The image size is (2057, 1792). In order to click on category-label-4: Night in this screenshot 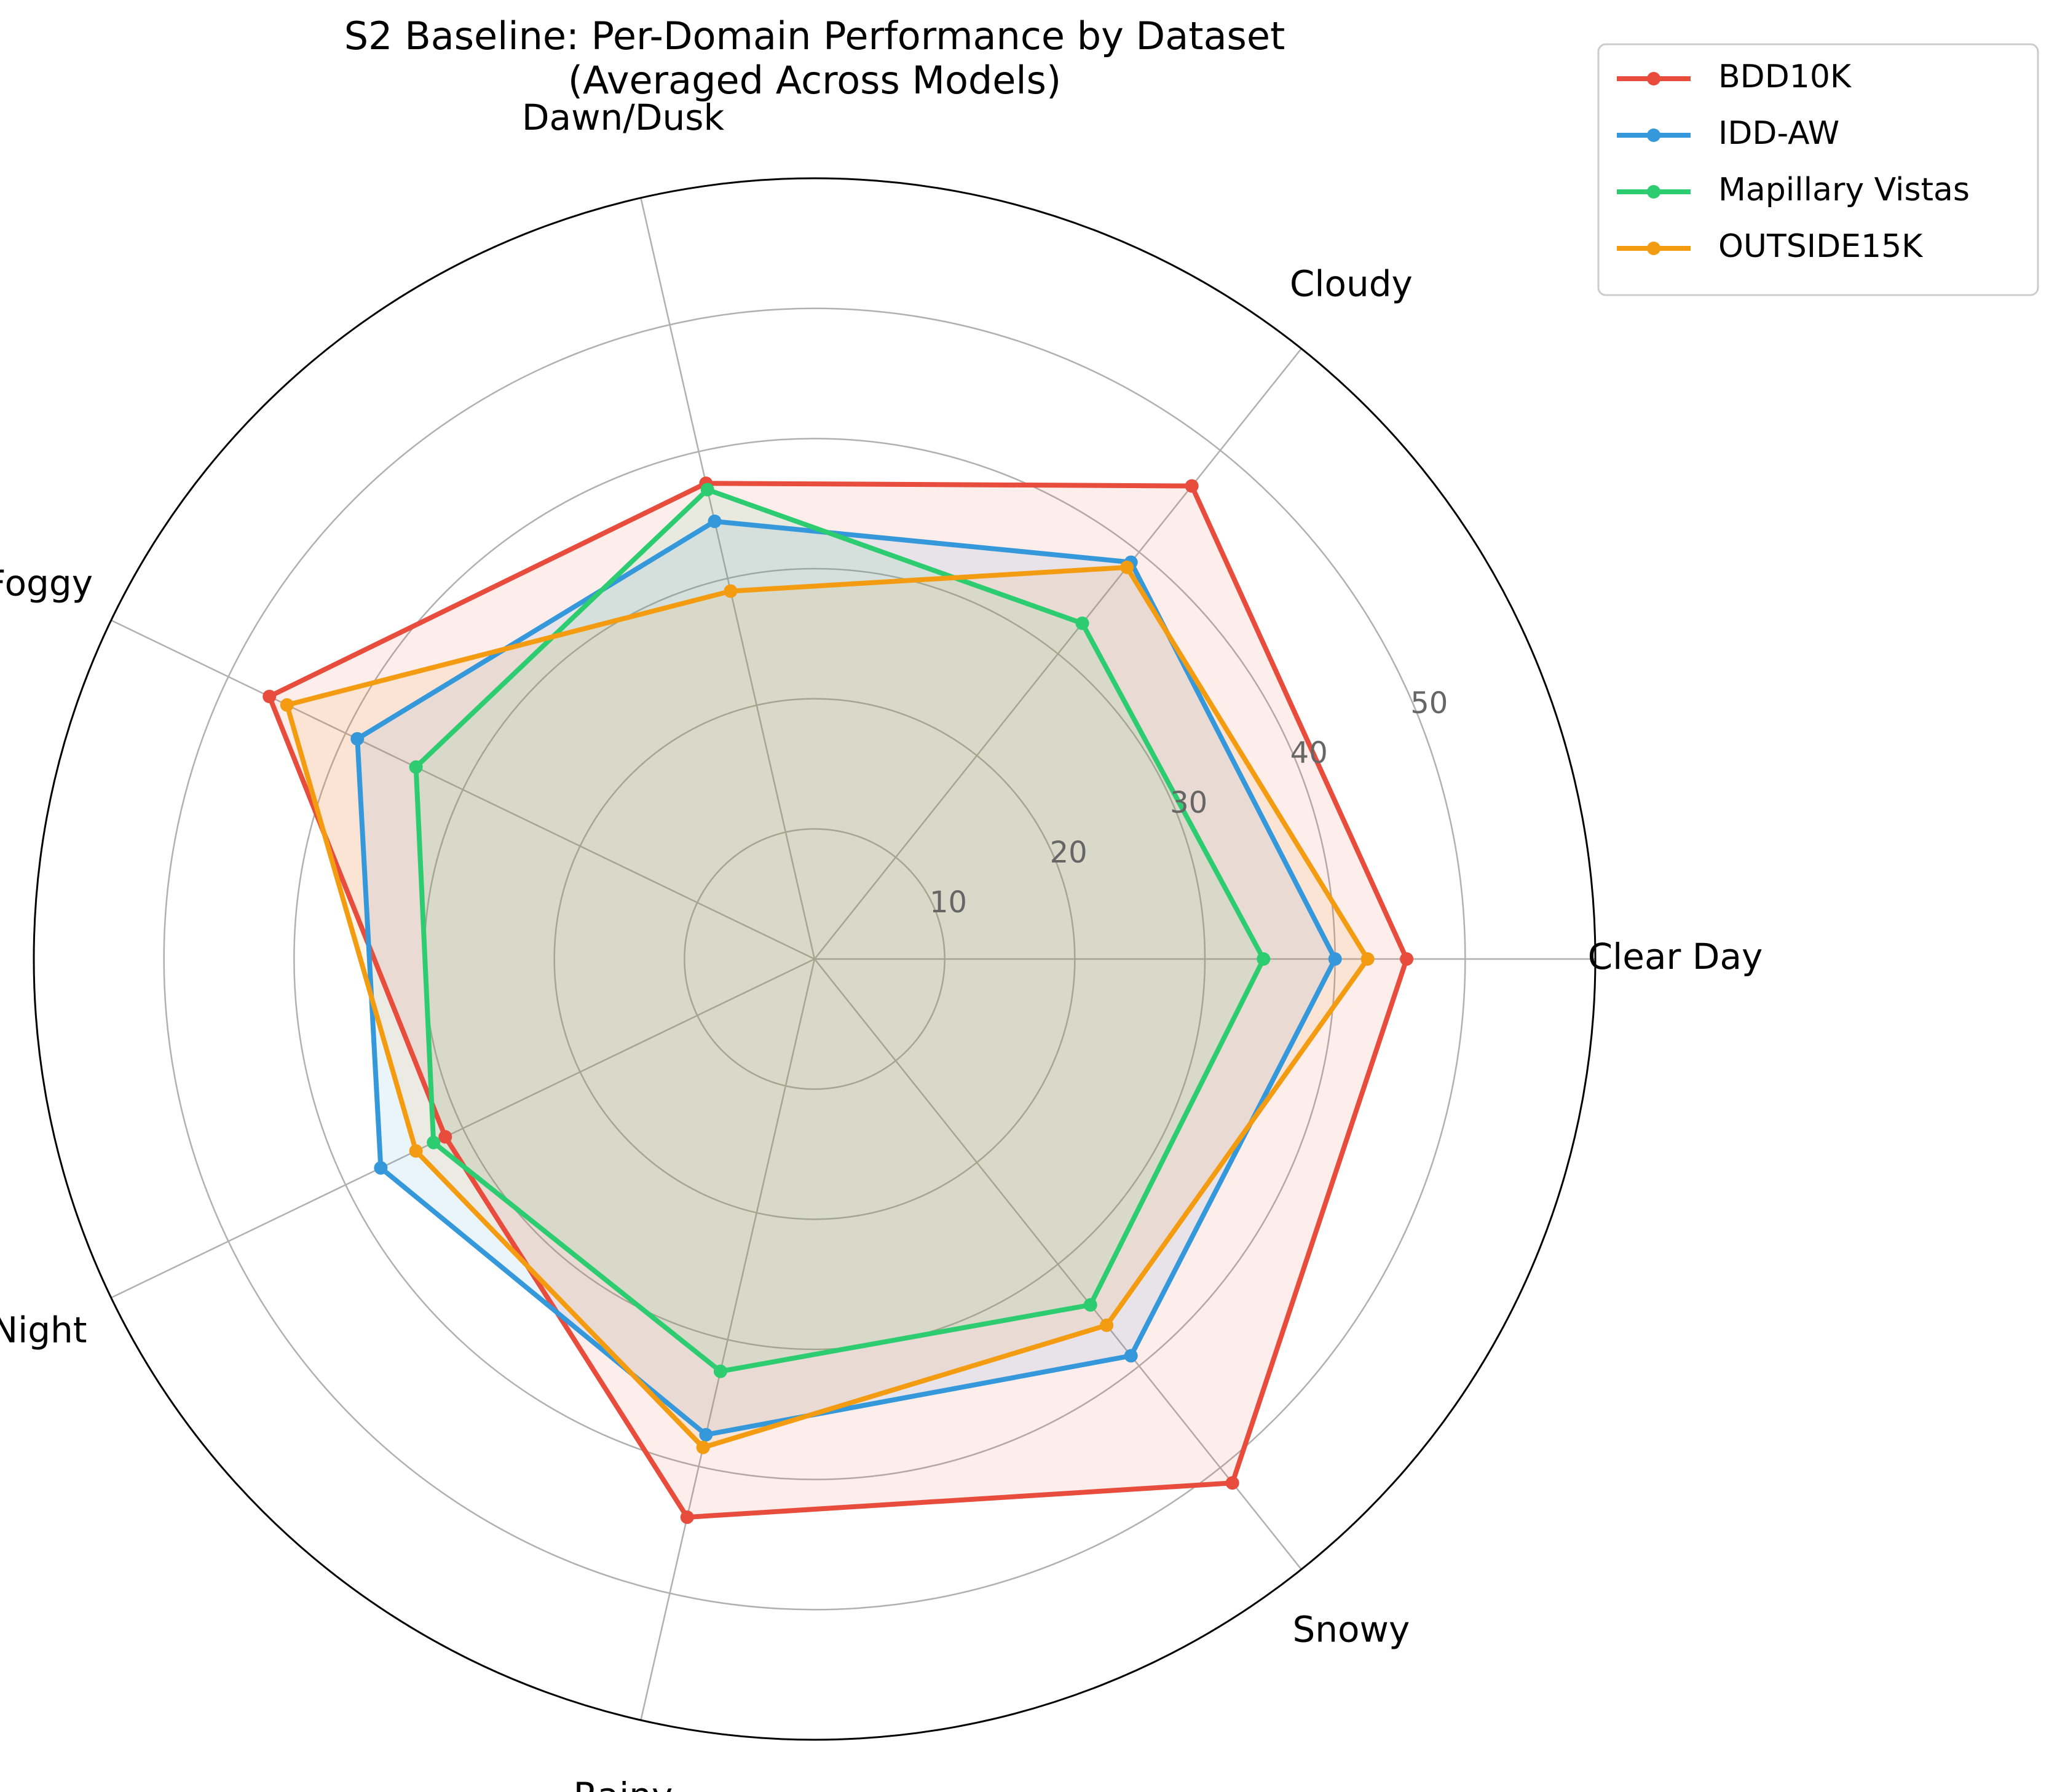, I will do `click(44, 1330)`.